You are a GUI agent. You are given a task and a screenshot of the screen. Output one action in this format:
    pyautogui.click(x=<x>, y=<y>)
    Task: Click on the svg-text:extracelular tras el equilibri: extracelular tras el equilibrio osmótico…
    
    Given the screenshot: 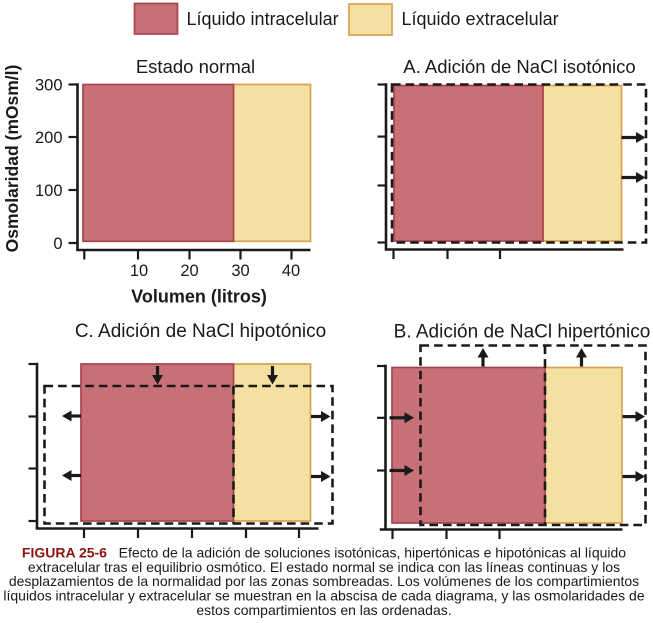 What is the action you would take?
    pyautogui.click(x=324, y=567)
    